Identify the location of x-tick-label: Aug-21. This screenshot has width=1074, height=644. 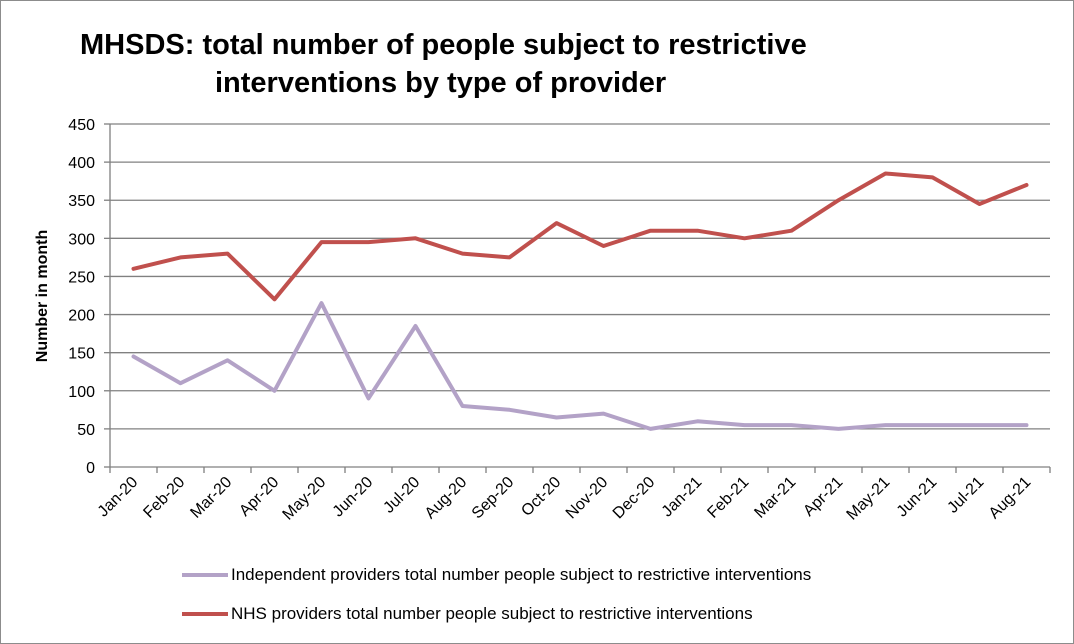
(1010, 498).